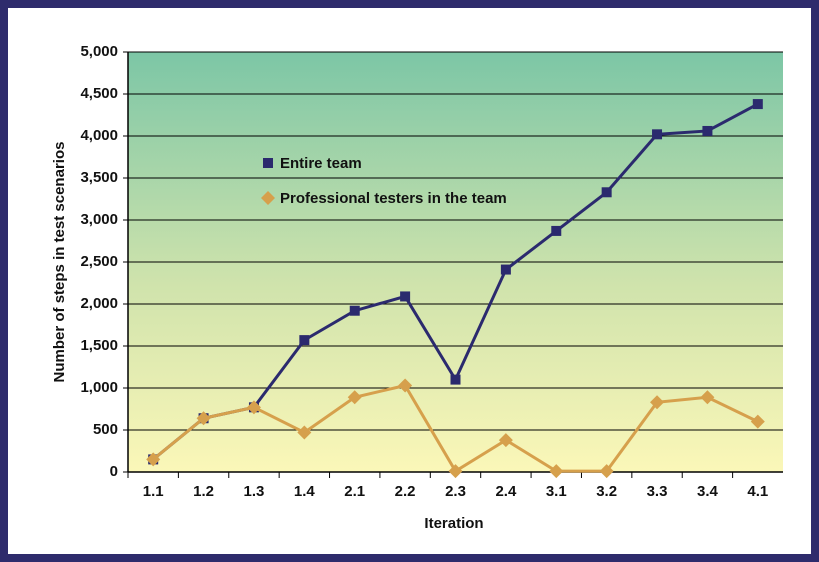  Describe the element at coordinates (99, 135) in the screenshot. I see `y-tick-label: 4,000` at that location.